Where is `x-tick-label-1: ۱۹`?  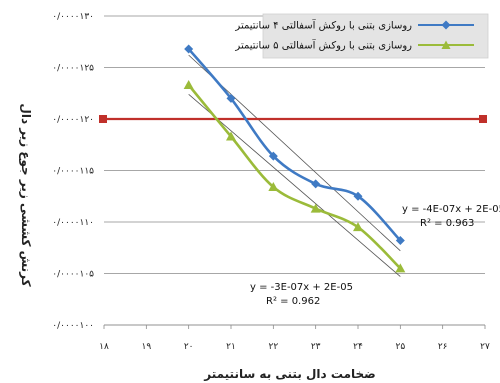
x-tick-label-1: ۱۹ is located at coordinates (146, 347).